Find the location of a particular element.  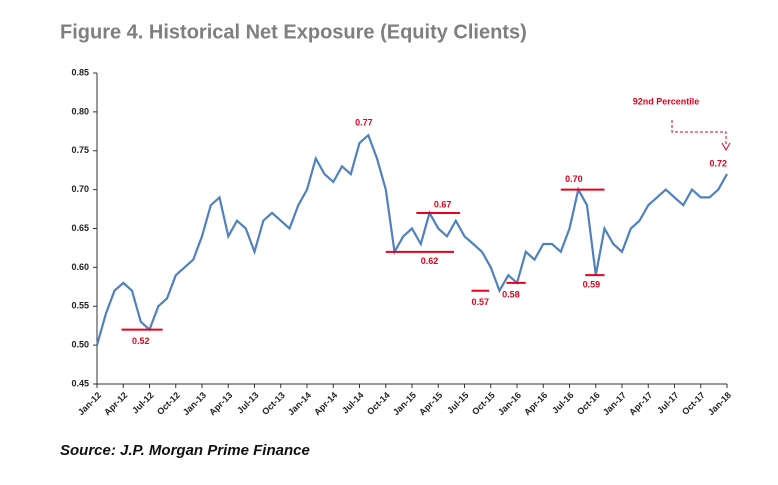

x-tick-label: Jul-13 is located at coordinates (247, 402).